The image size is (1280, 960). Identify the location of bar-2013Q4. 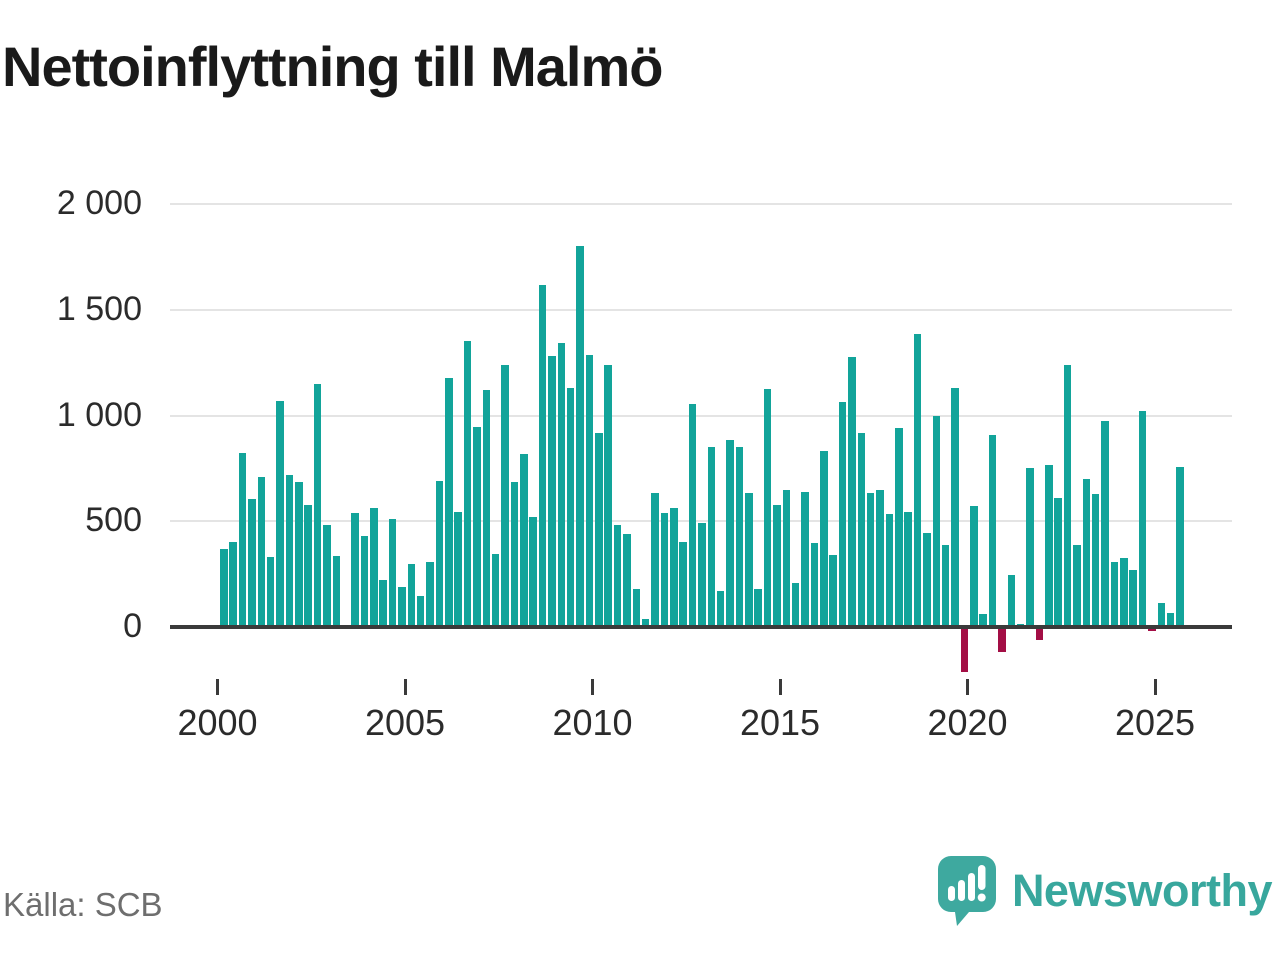
(739, 537).